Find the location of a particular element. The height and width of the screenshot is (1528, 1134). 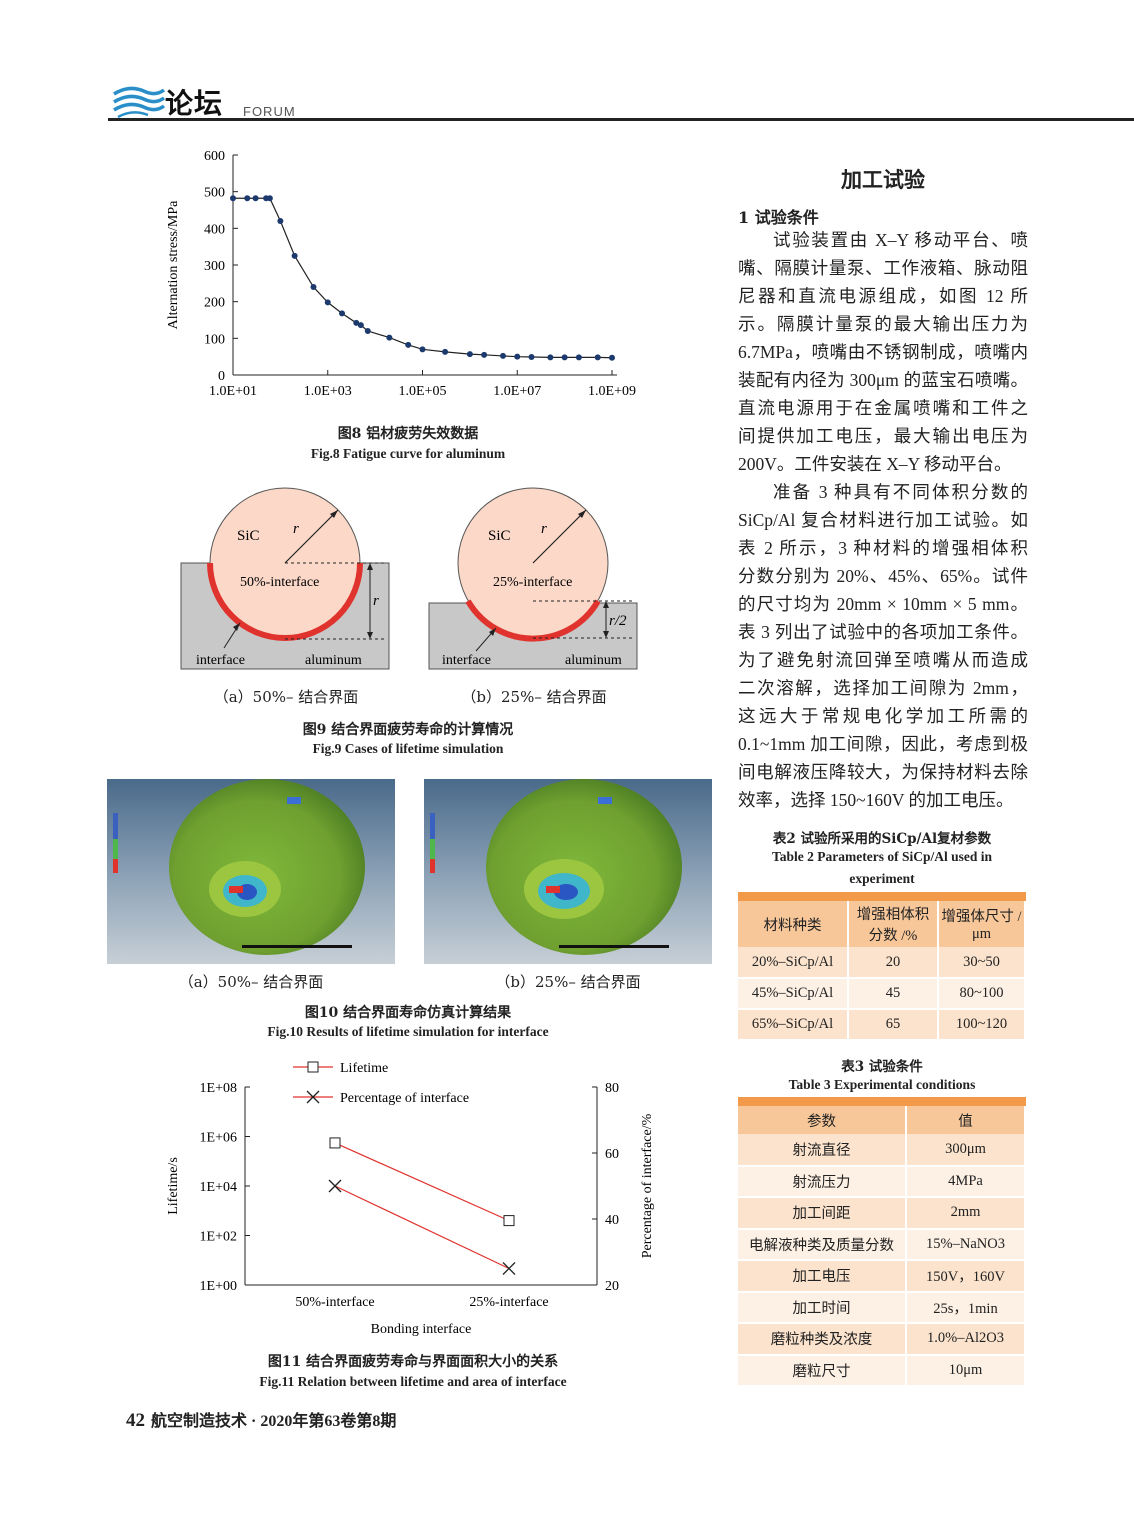

fig10a-simulation-image is located at coordinates (251, 871).